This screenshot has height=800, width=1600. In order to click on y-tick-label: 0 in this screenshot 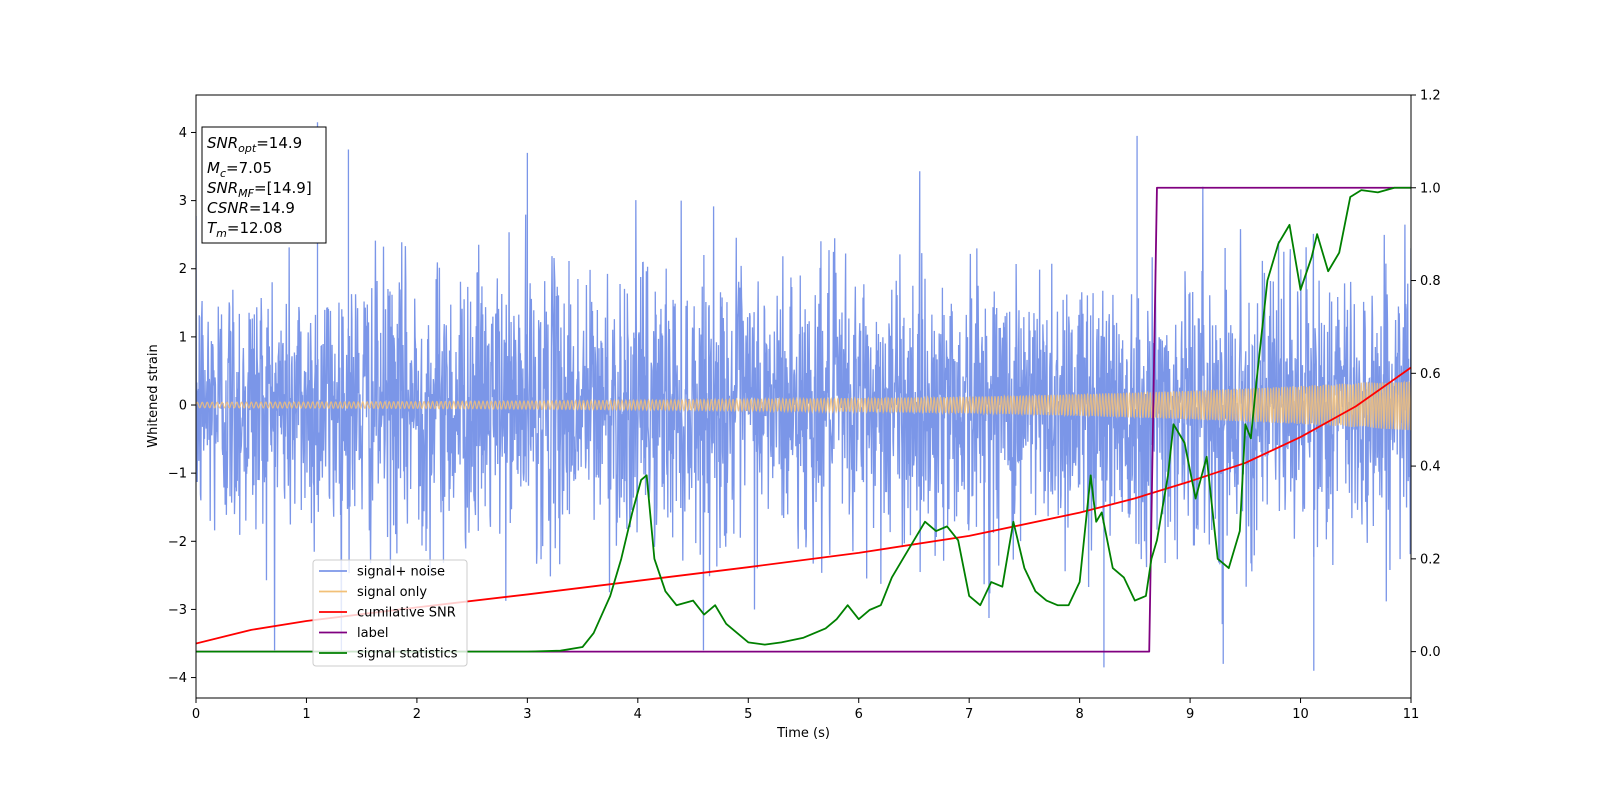, I will do `click(183, 406)`.